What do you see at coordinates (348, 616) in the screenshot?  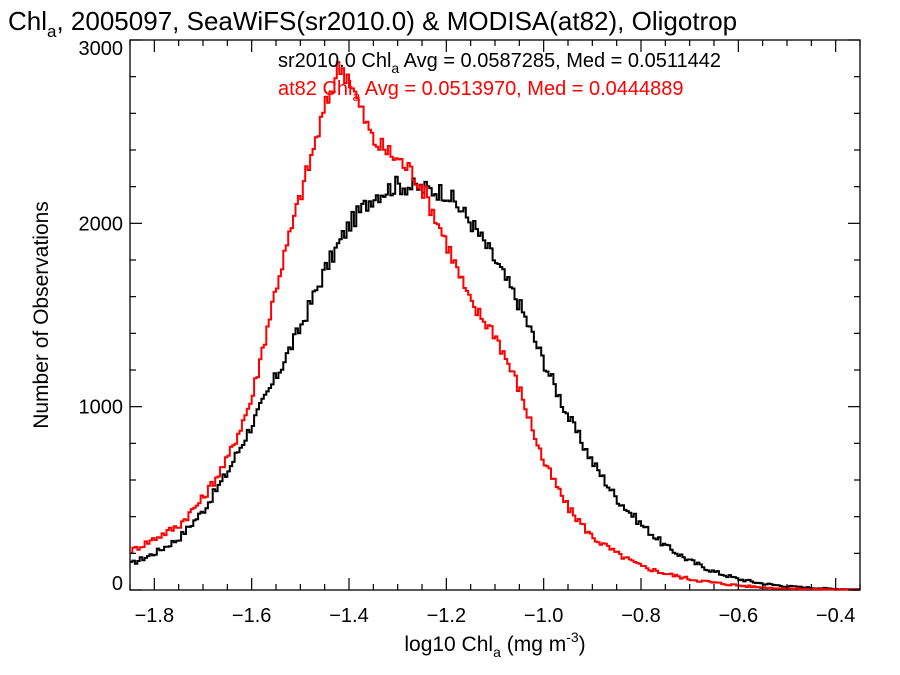 I see `x-tick-label: −1.4` at bounding box center [348, 616].